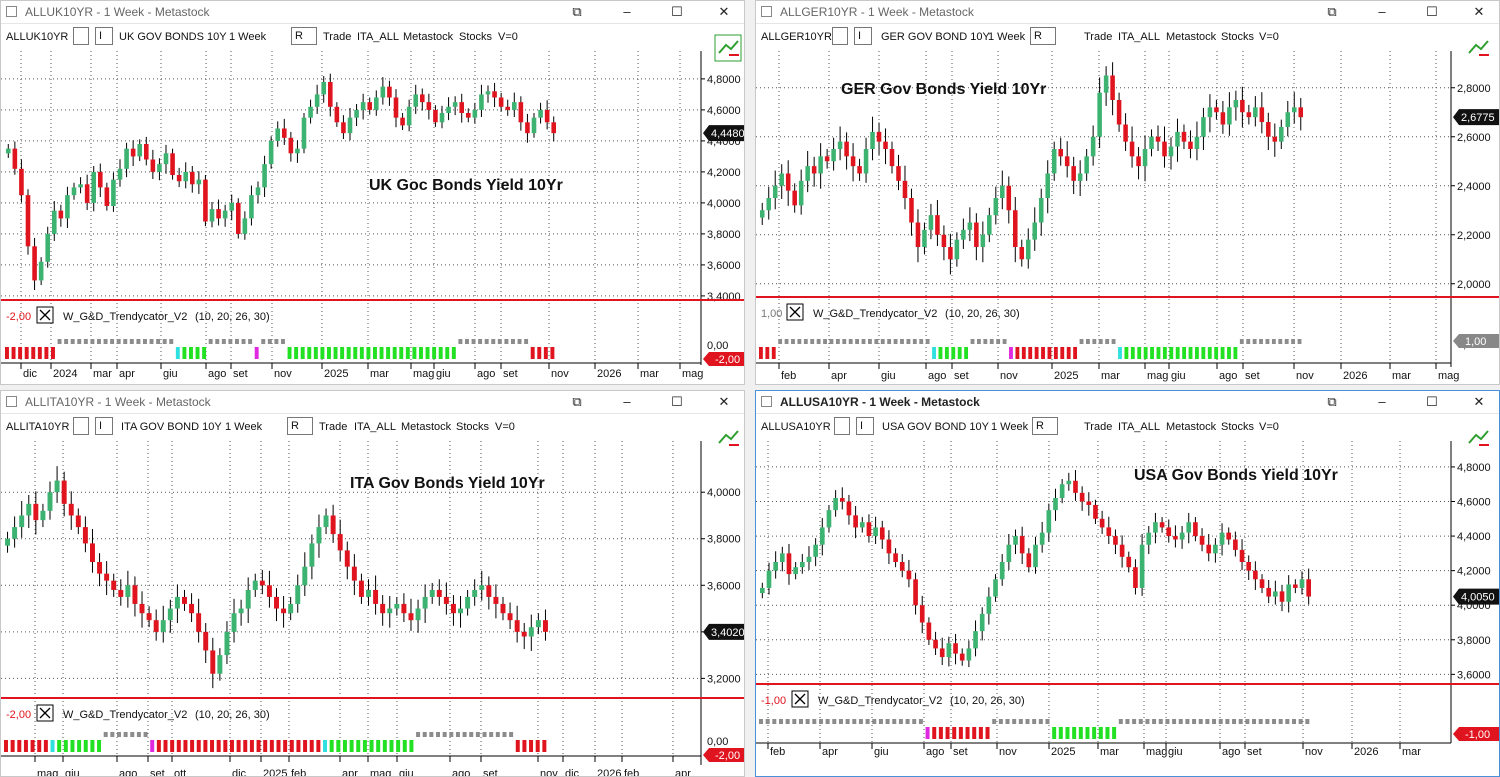 The height and width of the screenshot is (777, 1500). What do you see at coordinates (1448, 376) in the screenshot?
I see `x-tick-label: mag` at bounding box center [1448, 376].